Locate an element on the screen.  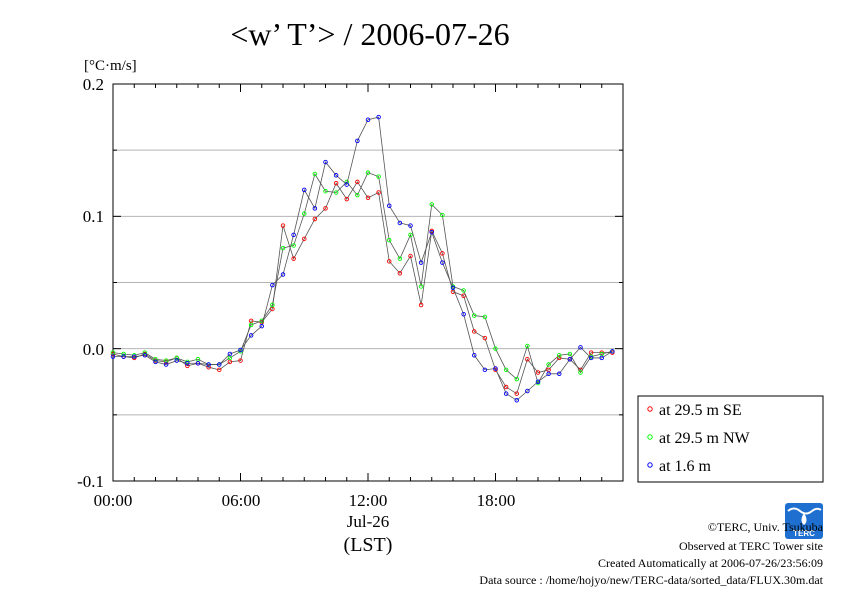
terc-logo-wave is located at coordinates (804, 511).